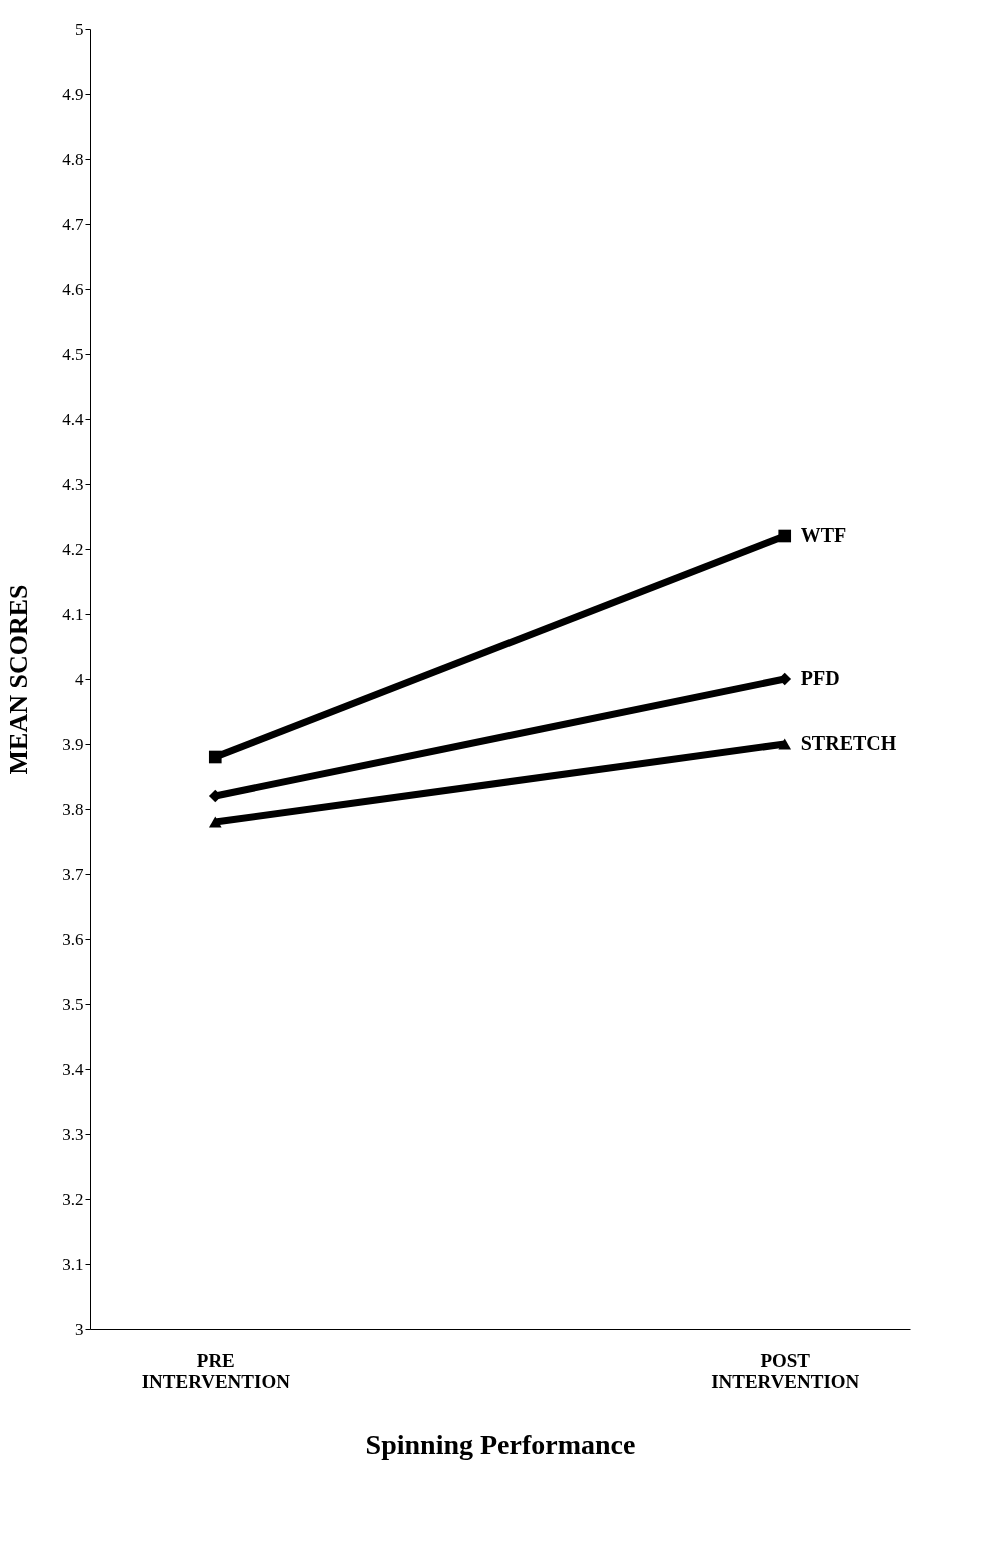 Image resolution: width=990 pixels, height=1544 pixels. Describe the element at coordinates (73, 614) in the screenshot. I see `y-tick-label: 4.1` at that location.